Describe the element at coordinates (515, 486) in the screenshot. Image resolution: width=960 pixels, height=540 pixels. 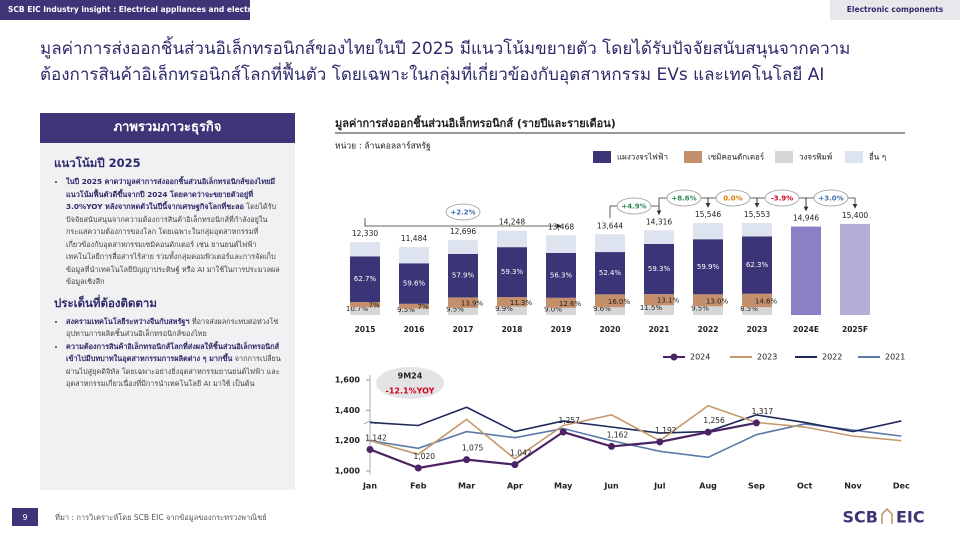
I see `x-tick-label: Apr` at that location.